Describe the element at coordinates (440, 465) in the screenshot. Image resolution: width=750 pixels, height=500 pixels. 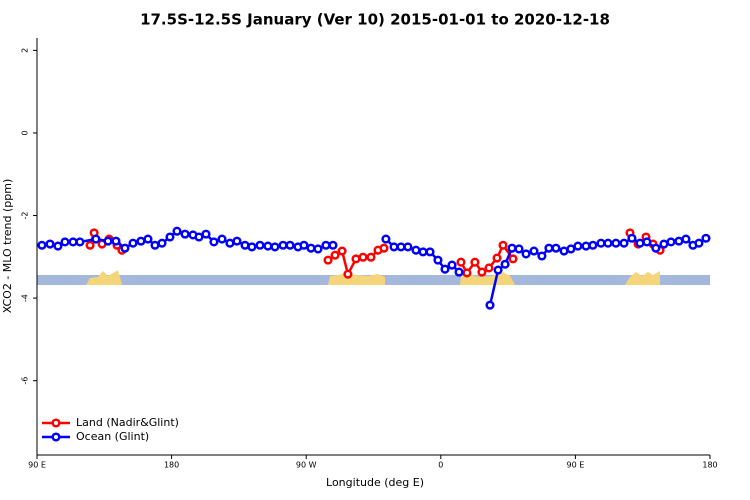
I see `x-tick-label: 0` at that location.